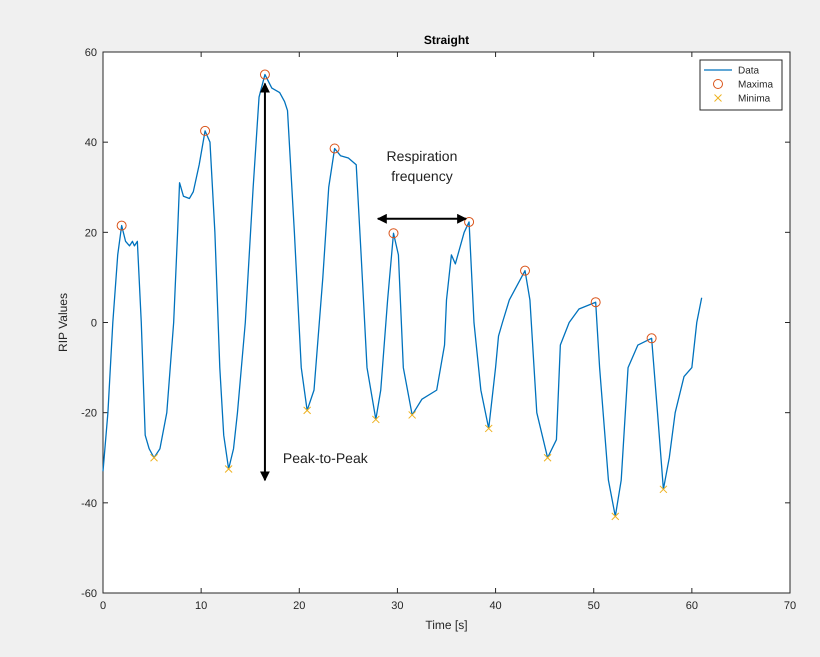  What do you see at coordinates (89, 504) in the screenshot?
I see `y-tick-label: -40` at bounding box center [89, 504].